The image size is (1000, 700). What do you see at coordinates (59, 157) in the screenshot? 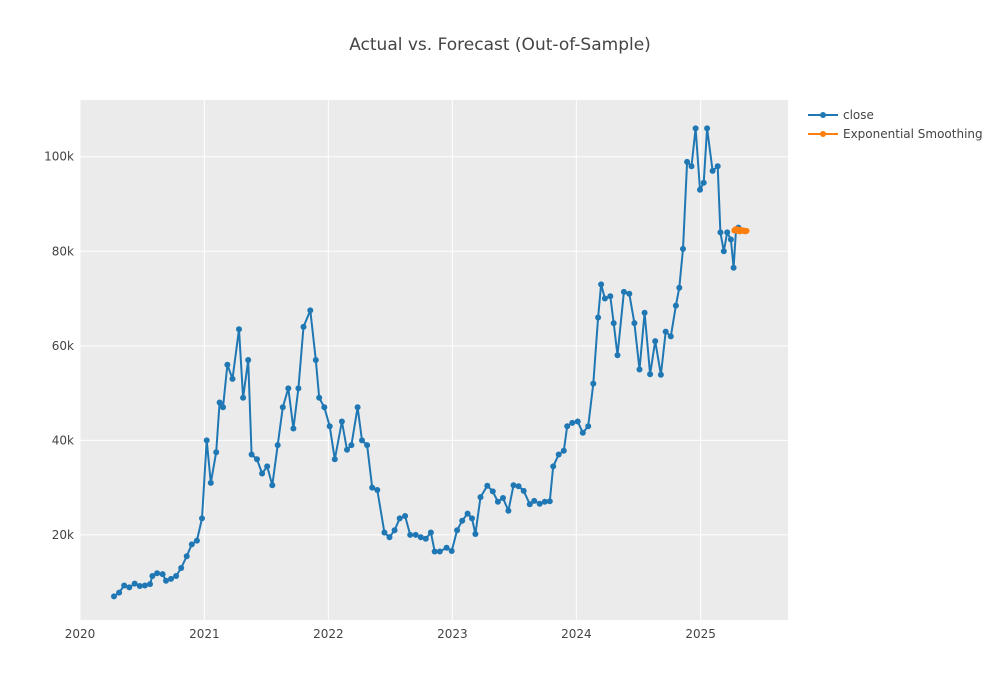
I see `y-tick-label: 100k` at bounding box center [59, 157].